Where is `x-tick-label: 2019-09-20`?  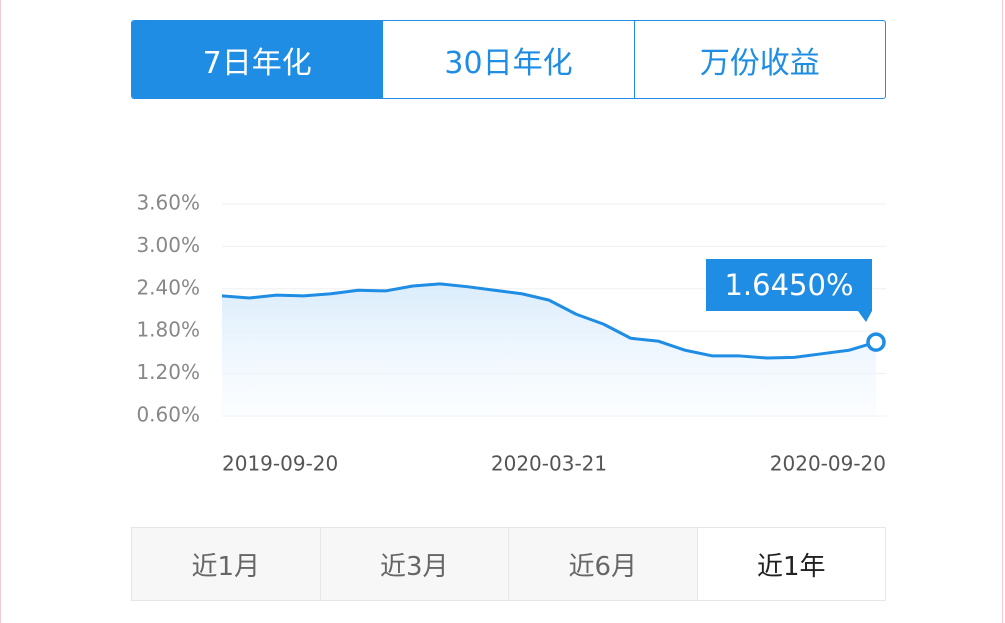
x-tick-label: 2019-09-20 is located at coordinates (280, 464).